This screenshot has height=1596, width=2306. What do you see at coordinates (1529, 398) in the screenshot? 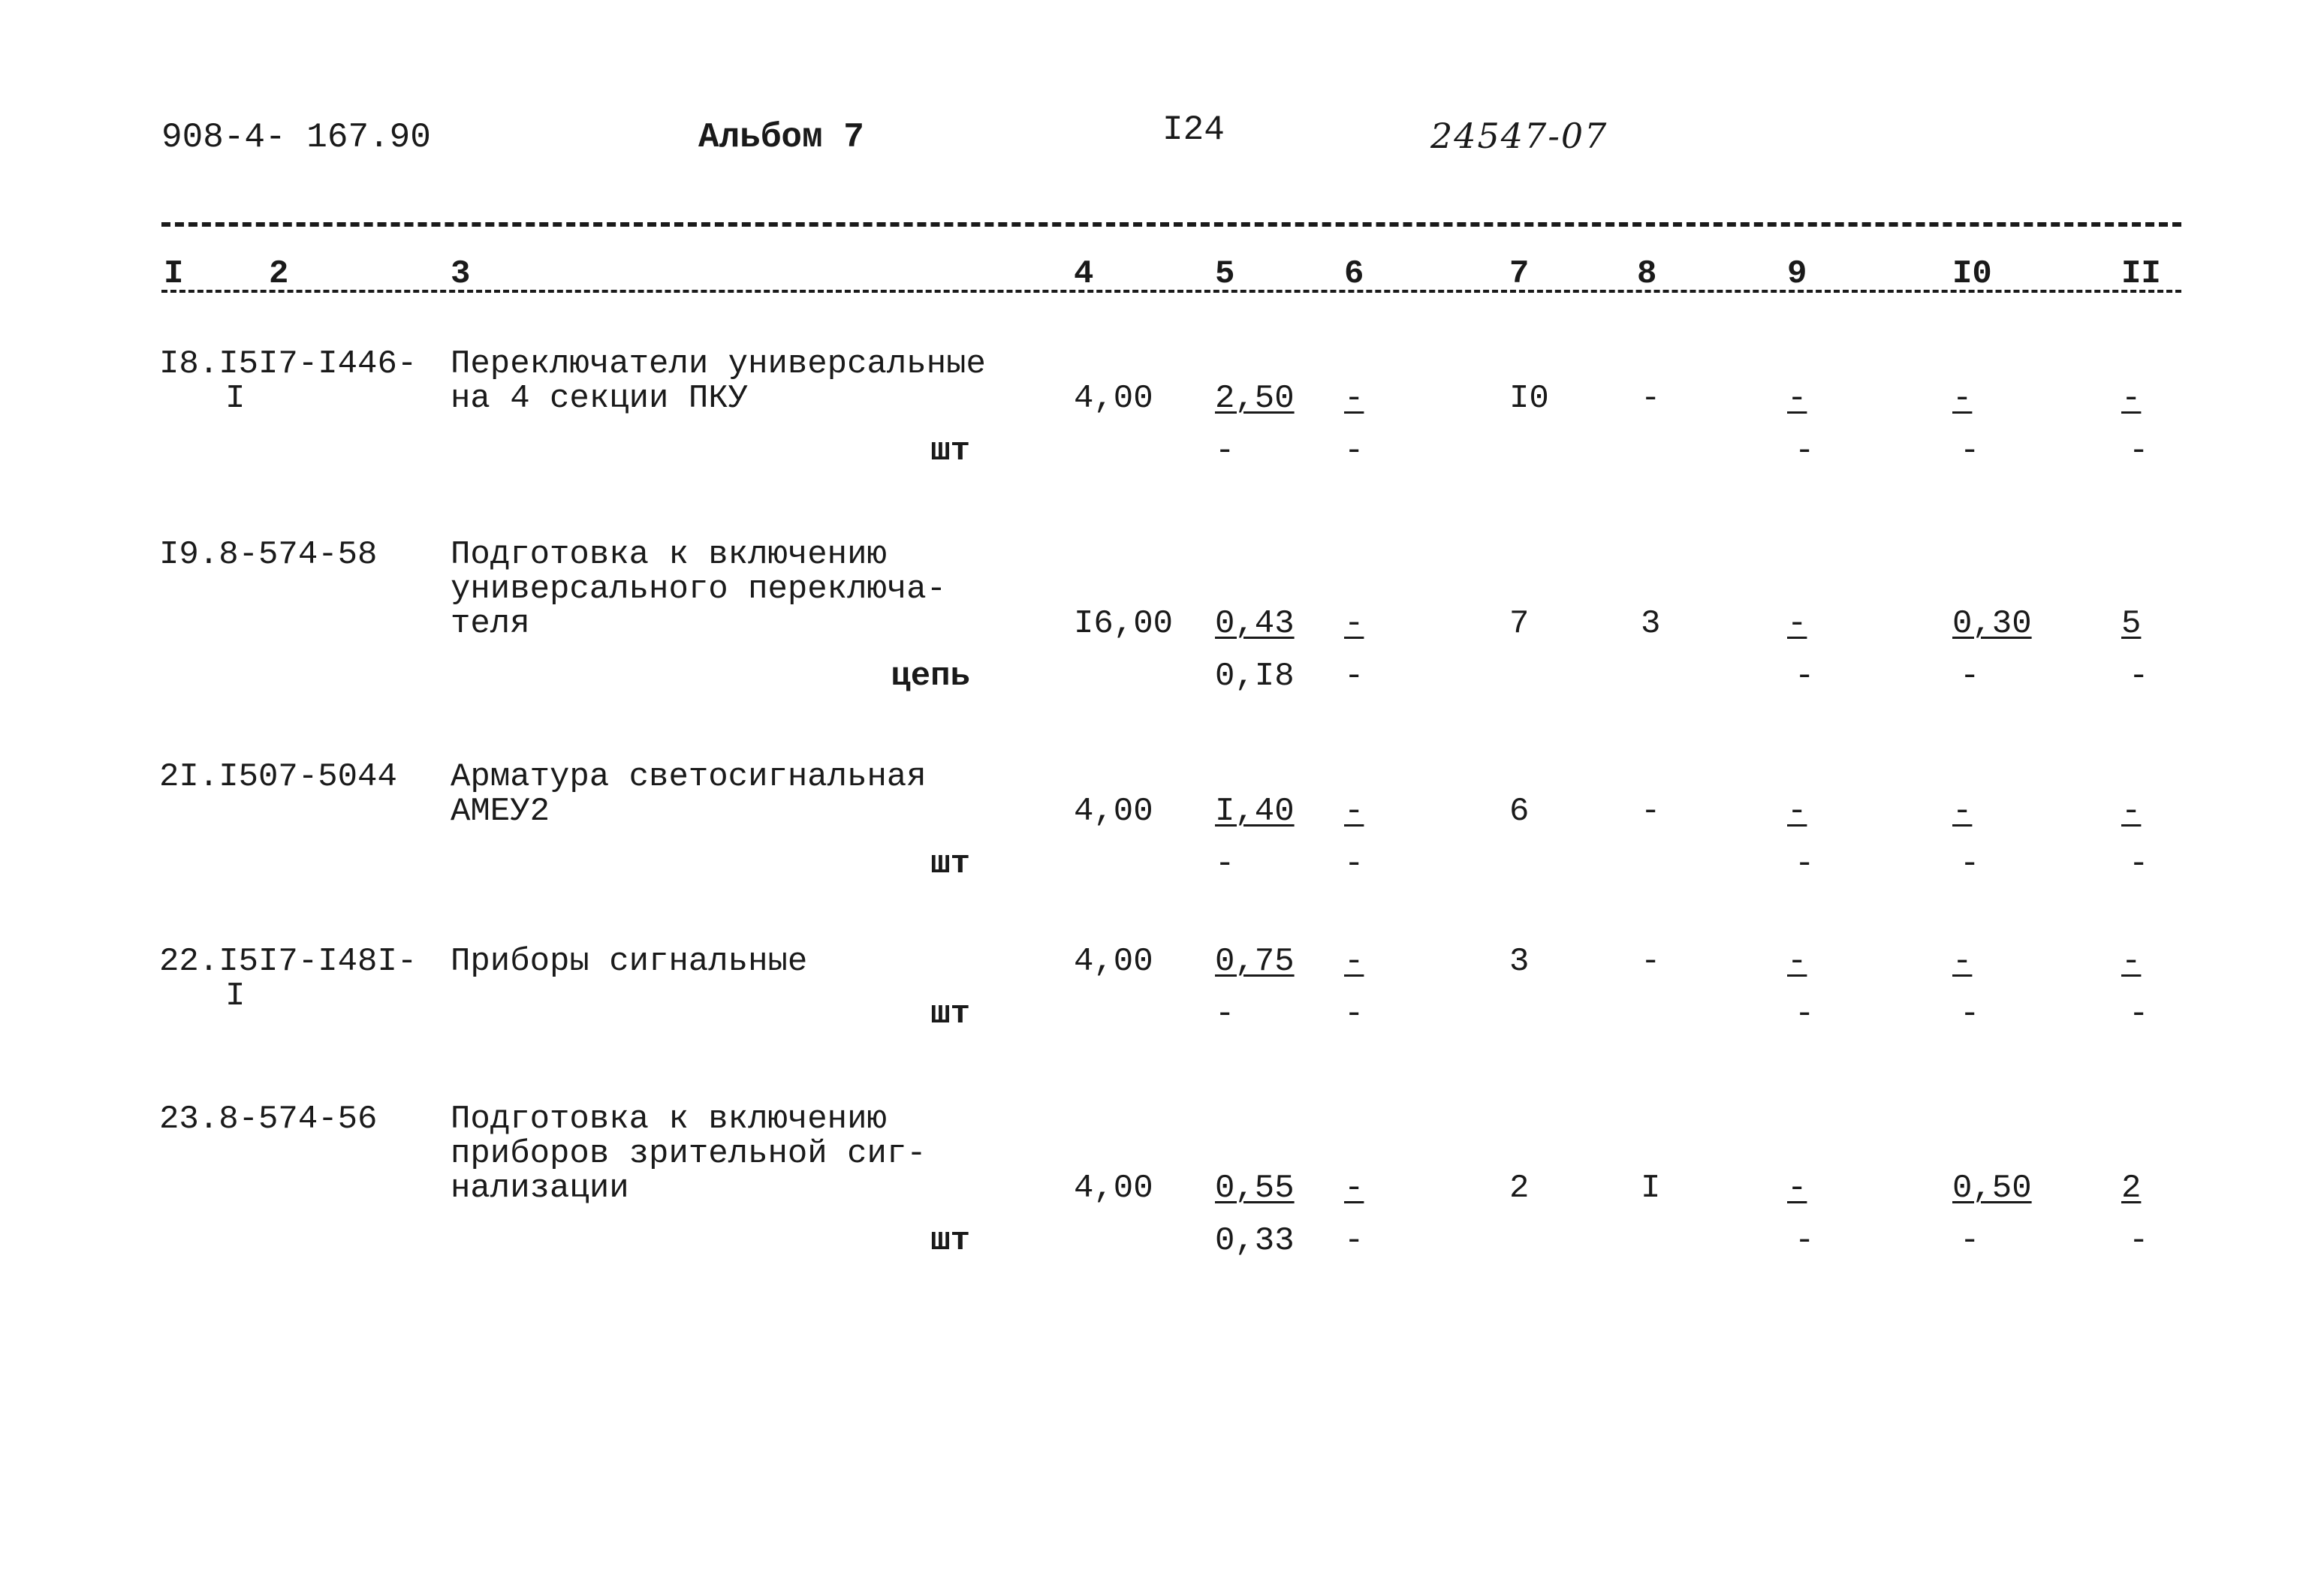
I see `col7-value: I0` at bounding box center [1529, 398].